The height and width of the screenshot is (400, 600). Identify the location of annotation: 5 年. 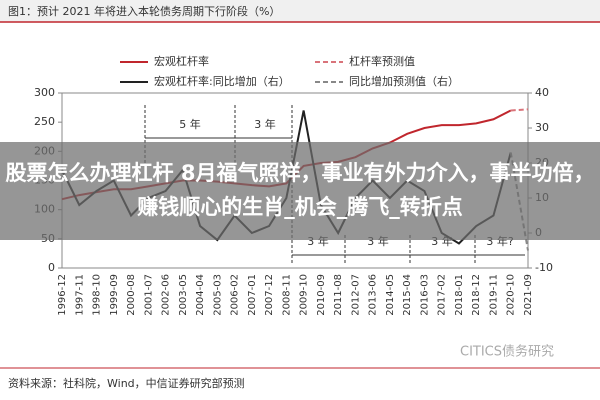
(190, 124).